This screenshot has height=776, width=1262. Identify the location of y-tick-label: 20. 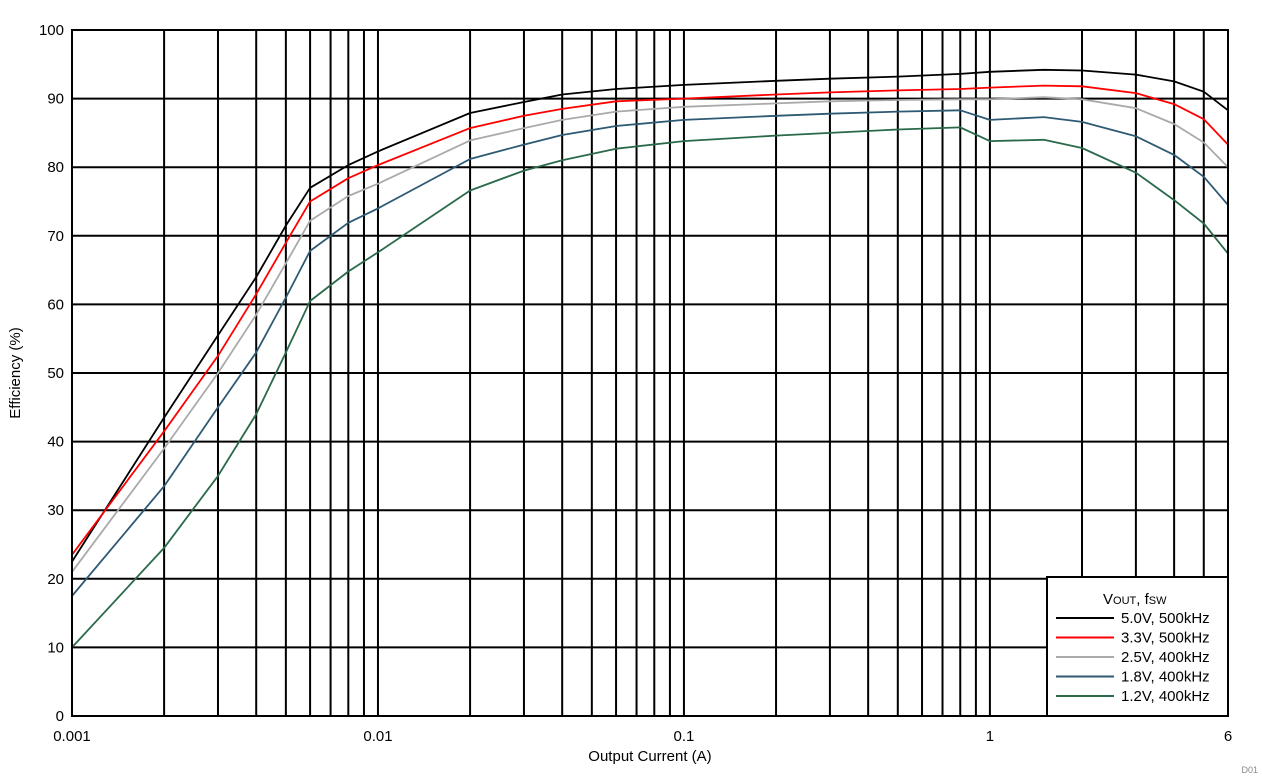
(55, 579).